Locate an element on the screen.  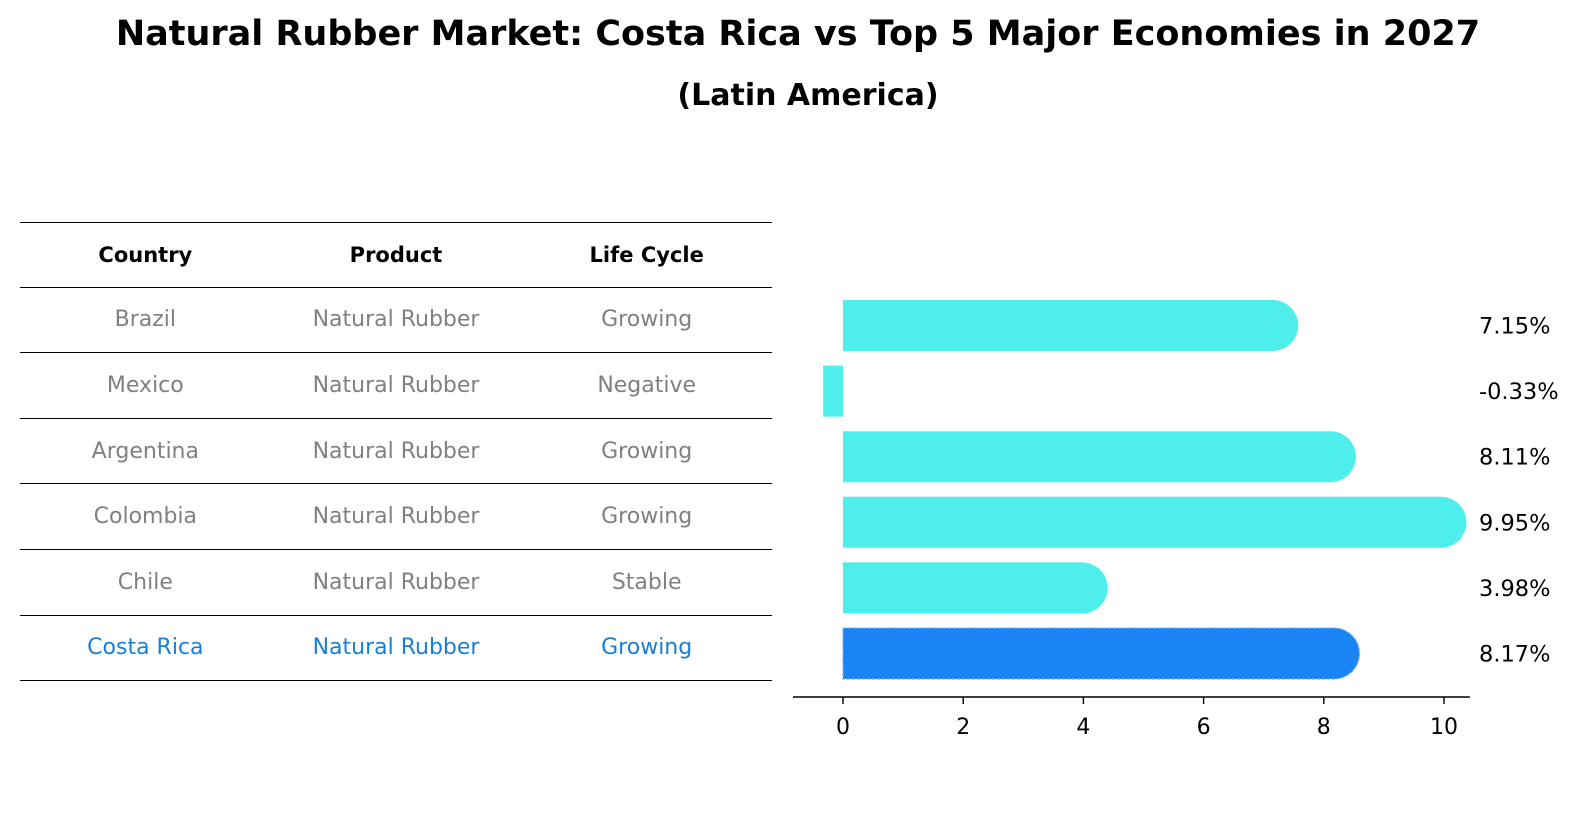
table-row: Brazil Natural Rubber Growing is located at coordinates (396, 321).